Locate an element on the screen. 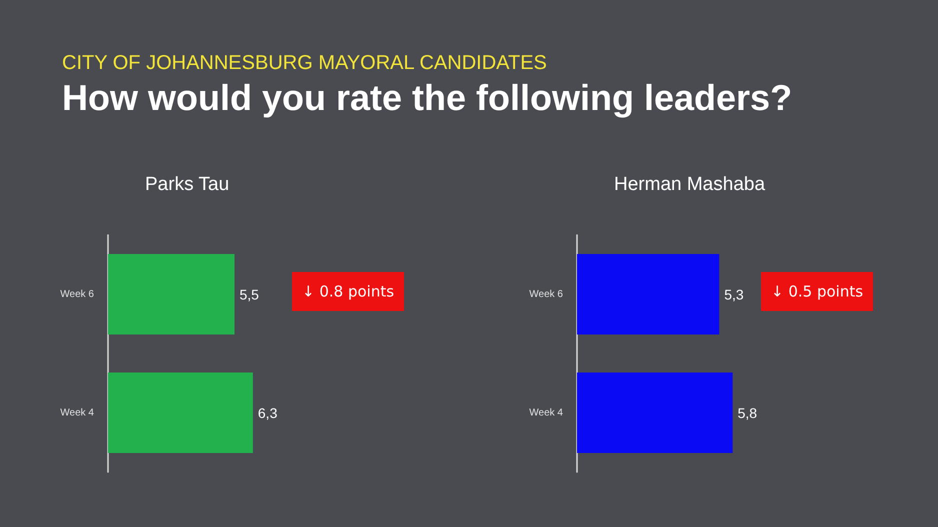  text: CITY OF JOHANNESBURG MAYORAL CANDIDATES is located at coordinates (305, 63).